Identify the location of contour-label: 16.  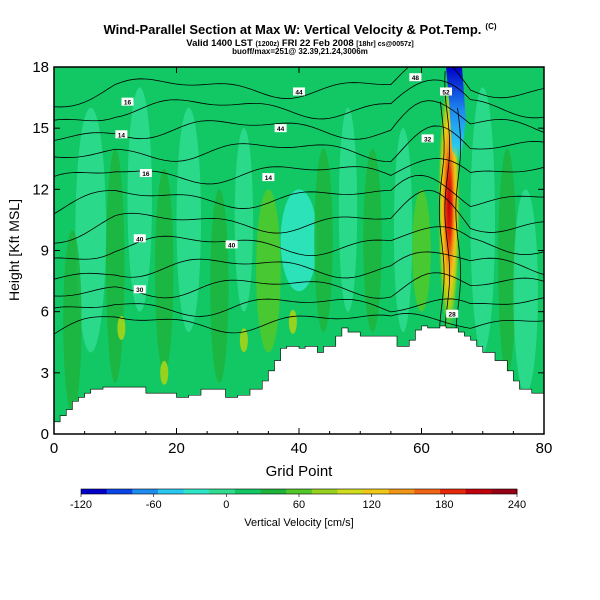
(146, 174).